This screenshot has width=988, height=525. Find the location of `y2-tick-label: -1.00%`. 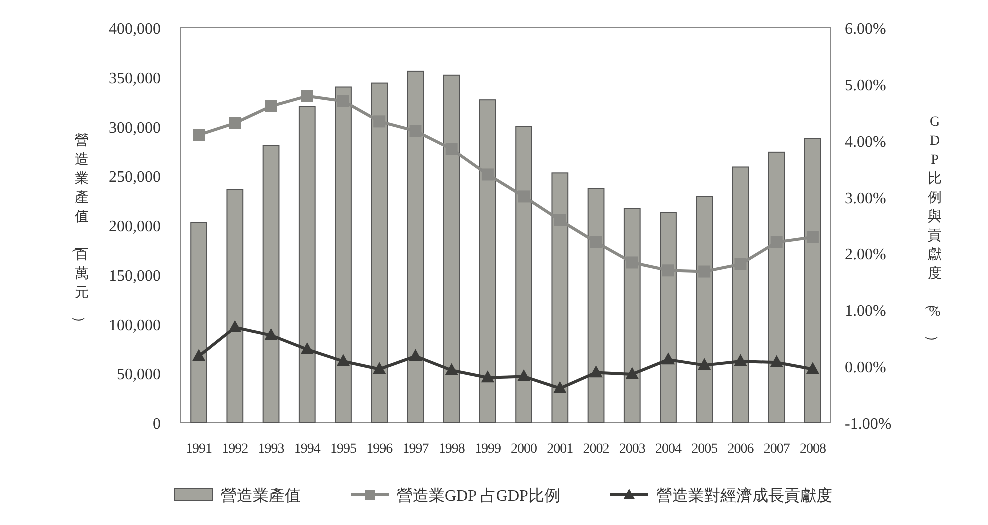

y2-tick-label: -1.00% is located at coordinates (868, 424).